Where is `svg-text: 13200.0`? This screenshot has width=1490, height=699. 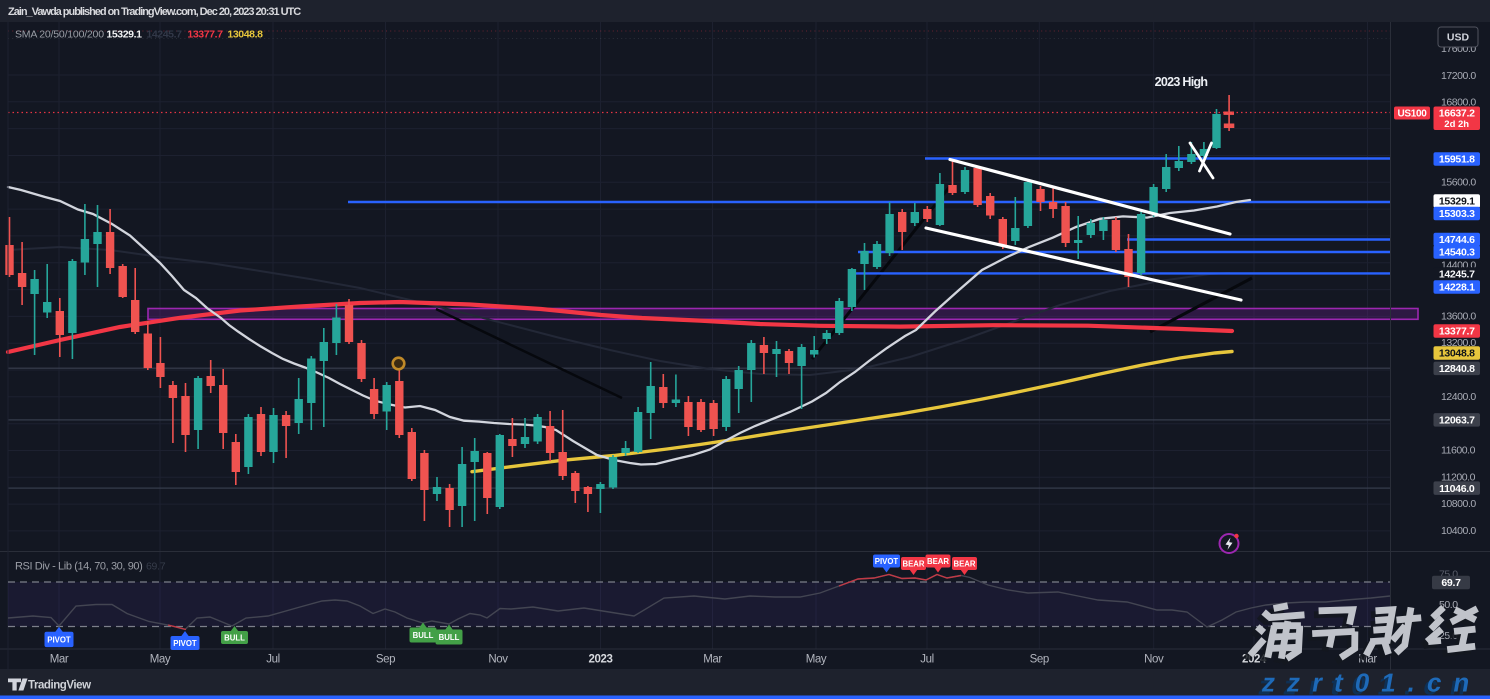
svg-text: 13200.0 is located at coordinates (1458, 343).